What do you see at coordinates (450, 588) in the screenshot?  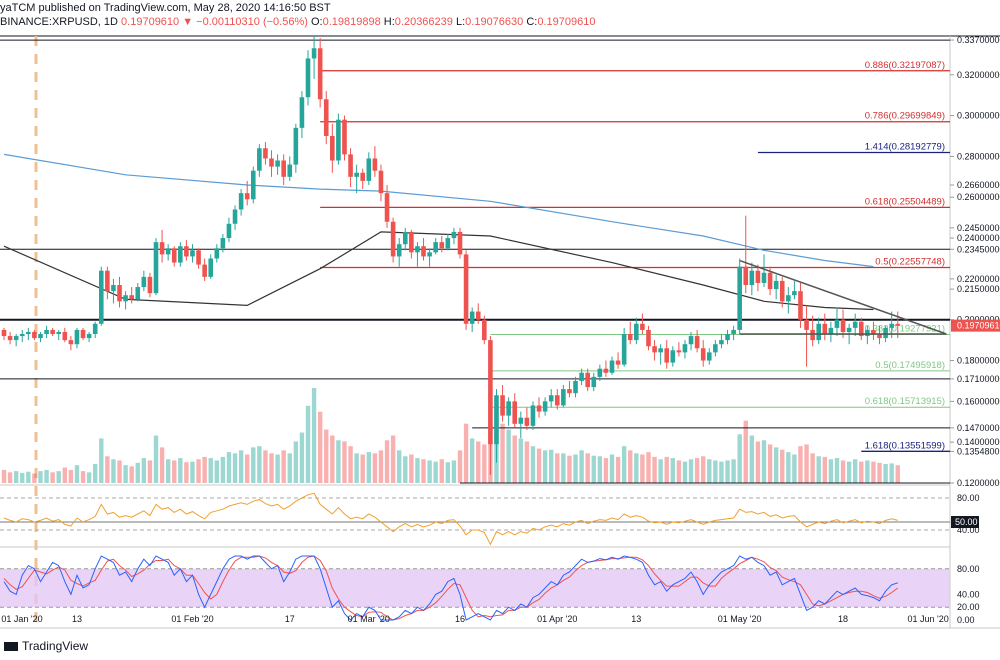 I see `stoch-k-line` at bounding box center [450, 588].